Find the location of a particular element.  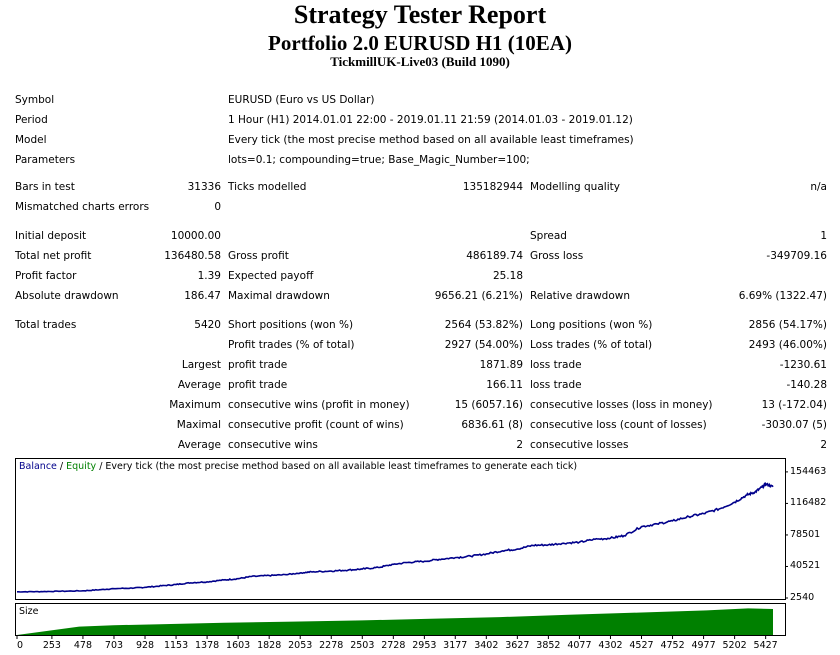

x-tick-label: 928 is located at coordinates (145, 645).